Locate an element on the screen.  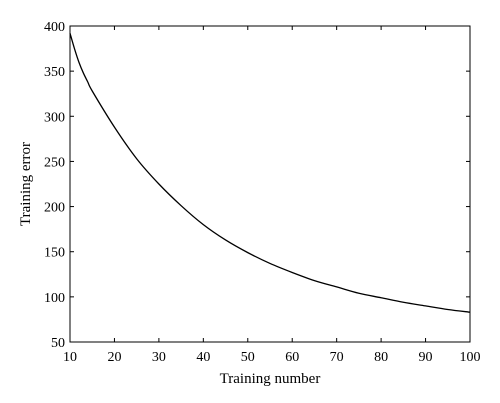
x-tick-label: 30 is located at coordinates (159, 357).